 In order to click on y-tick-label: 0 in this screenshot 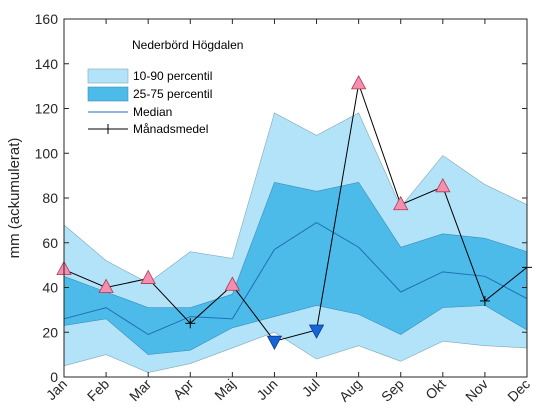, I will do `click(54, 377)`.